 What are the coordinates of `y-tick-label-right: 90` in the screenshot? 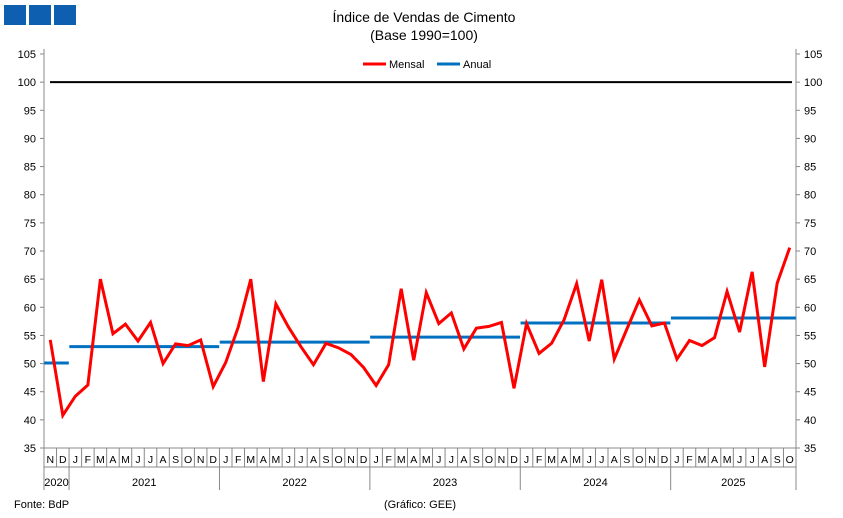 It's located at (810, 139).